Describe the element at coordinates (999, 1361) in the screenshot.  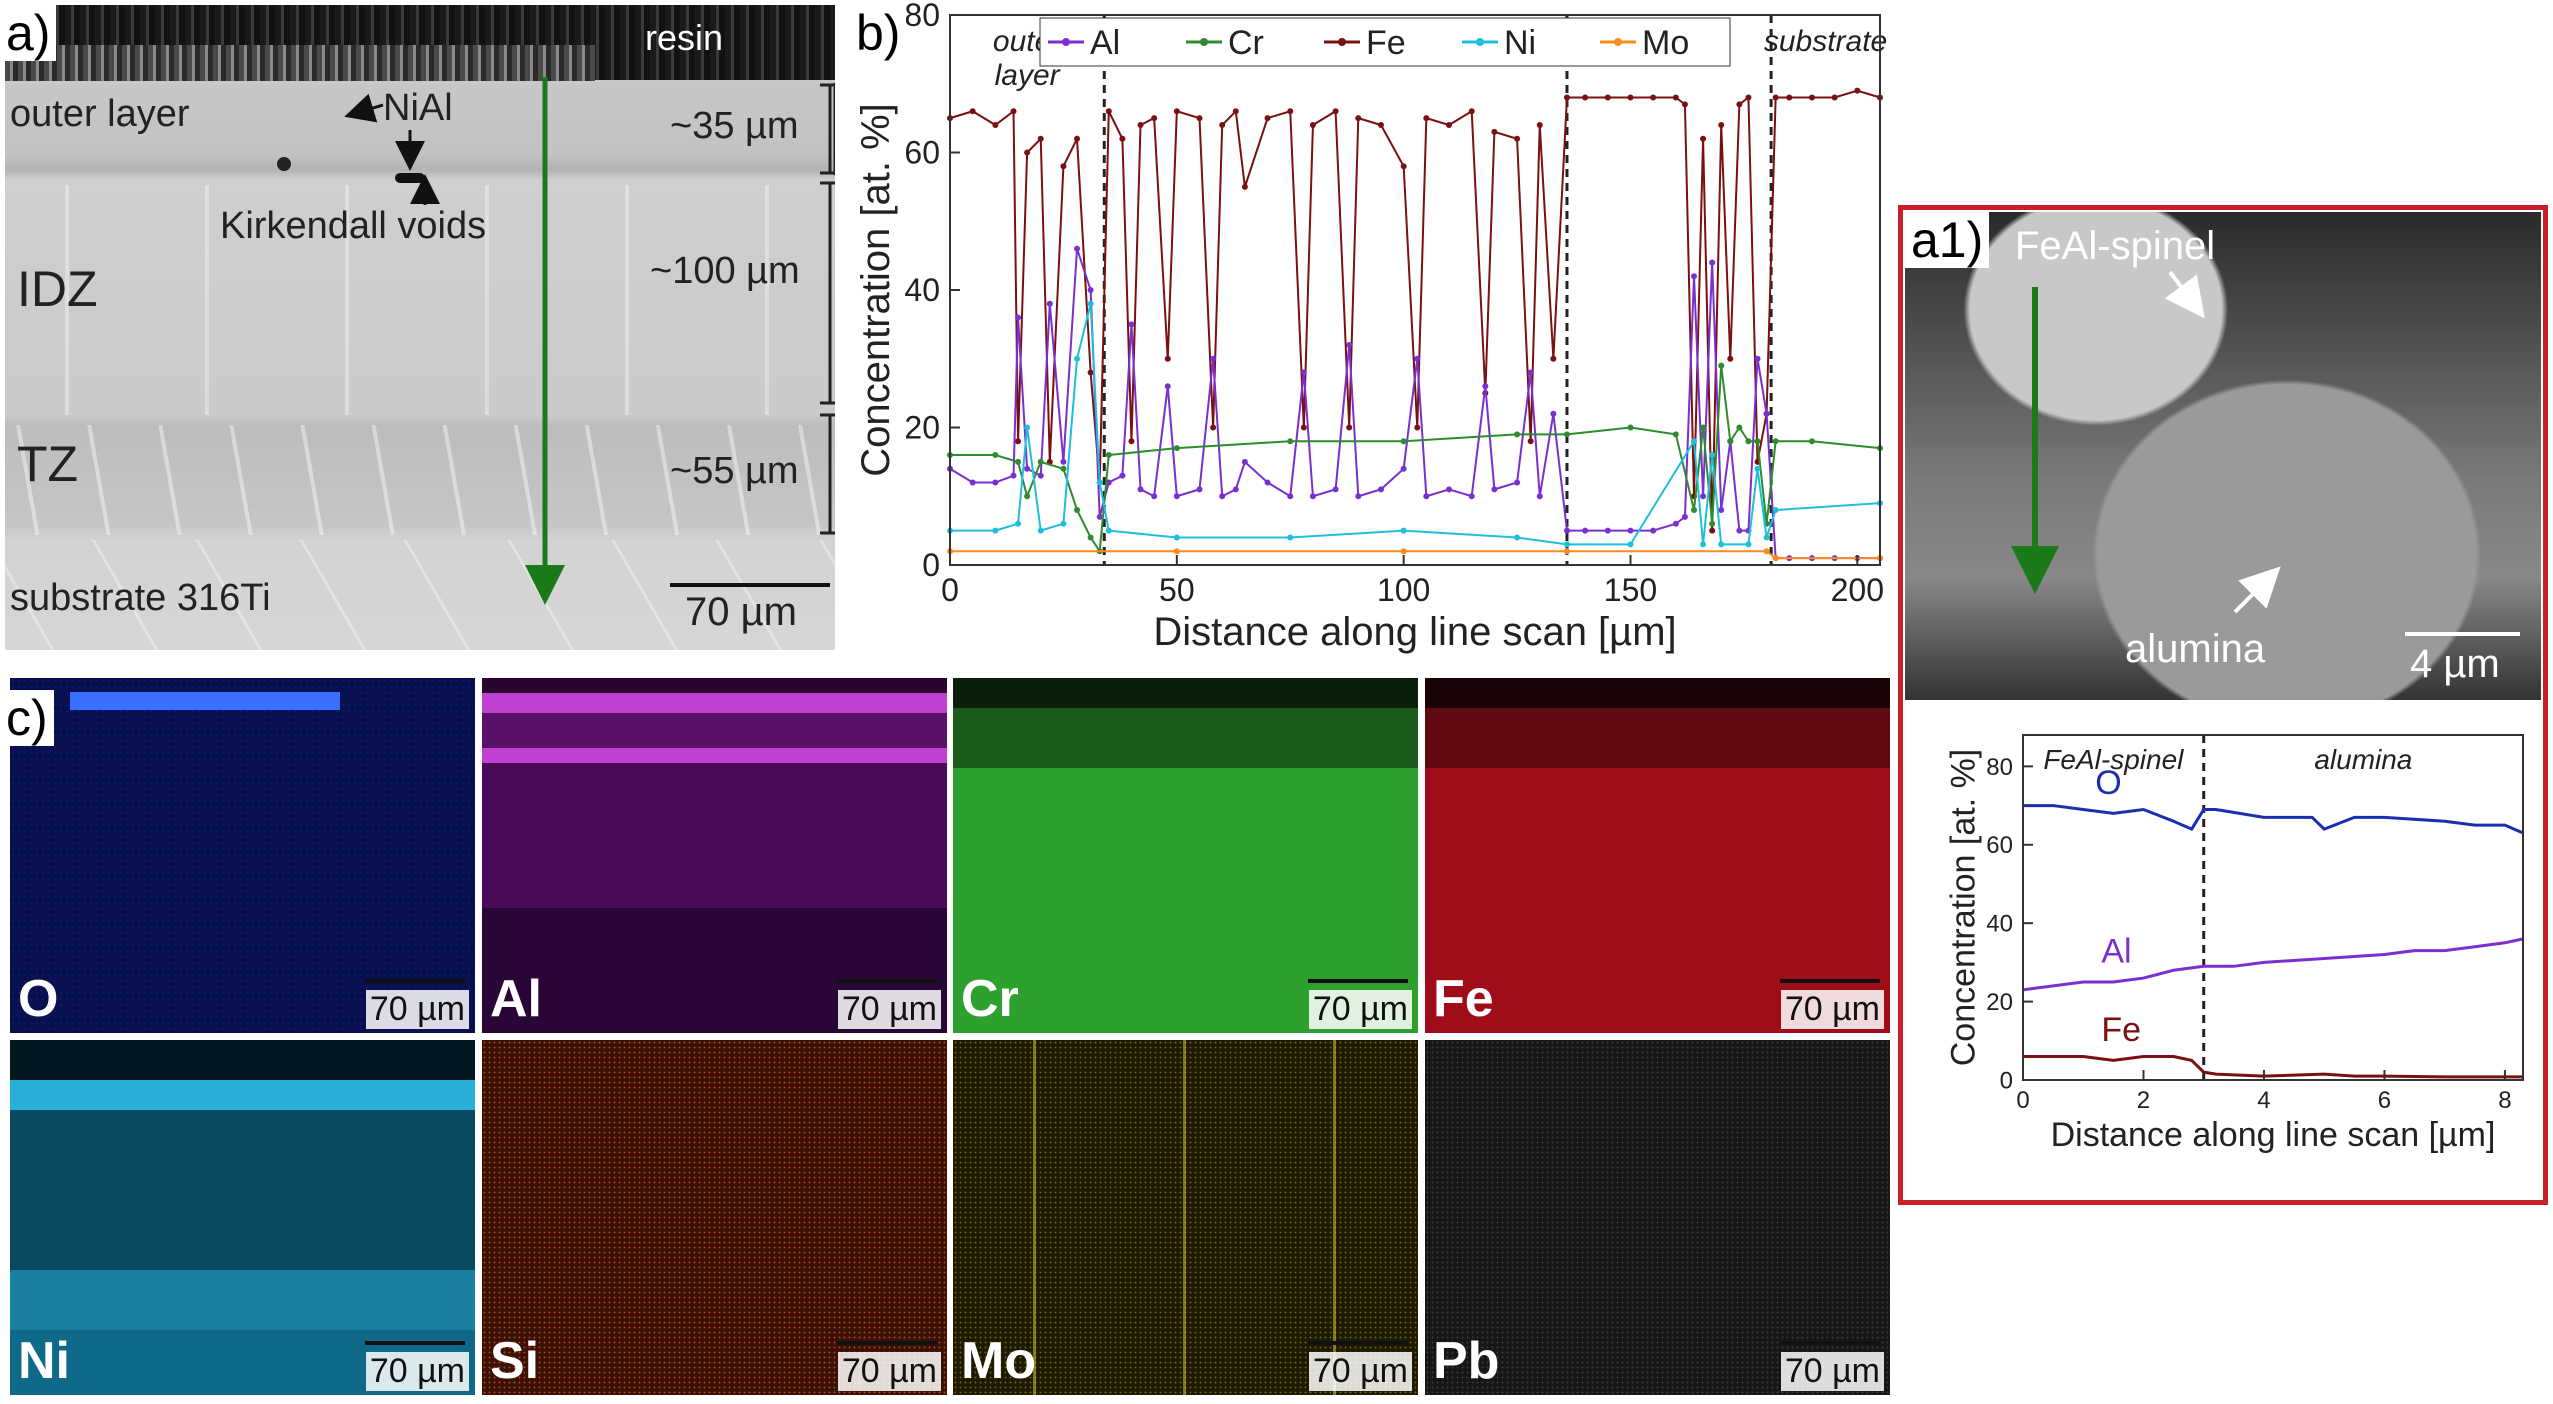
I see `map-element-label: Mo` at that location.